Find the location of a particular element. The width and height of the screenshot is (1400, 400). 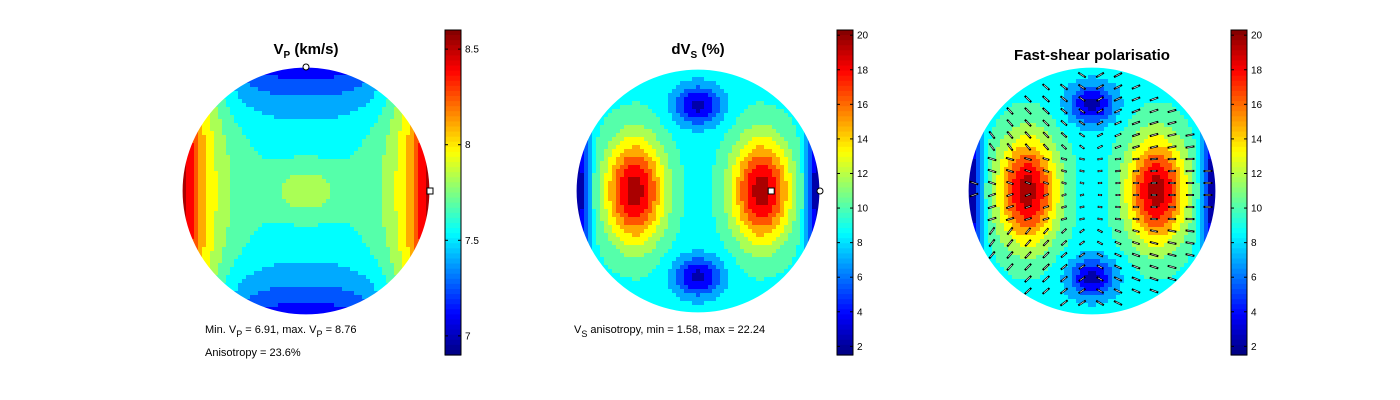

vs-anisotropy-label: VS anisotropy, min = 1.58, max = 22.24 is located at coordinates (669, 331).